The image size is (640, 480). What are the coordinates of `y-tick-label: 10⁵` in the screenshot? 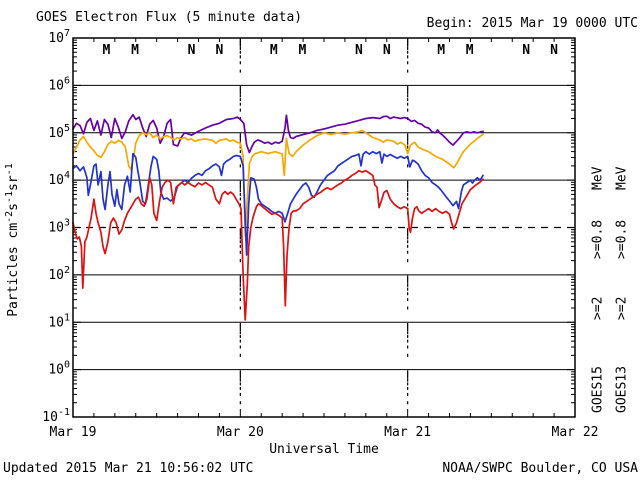 It's located at (59, 132).